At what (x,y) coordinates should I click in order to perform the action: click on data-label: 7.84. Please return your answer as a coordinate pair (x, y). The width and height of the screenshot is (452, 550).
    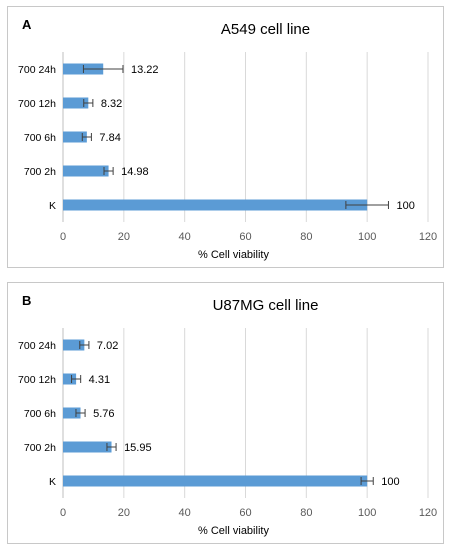
    Looking at the image, I should click on (109, 138).